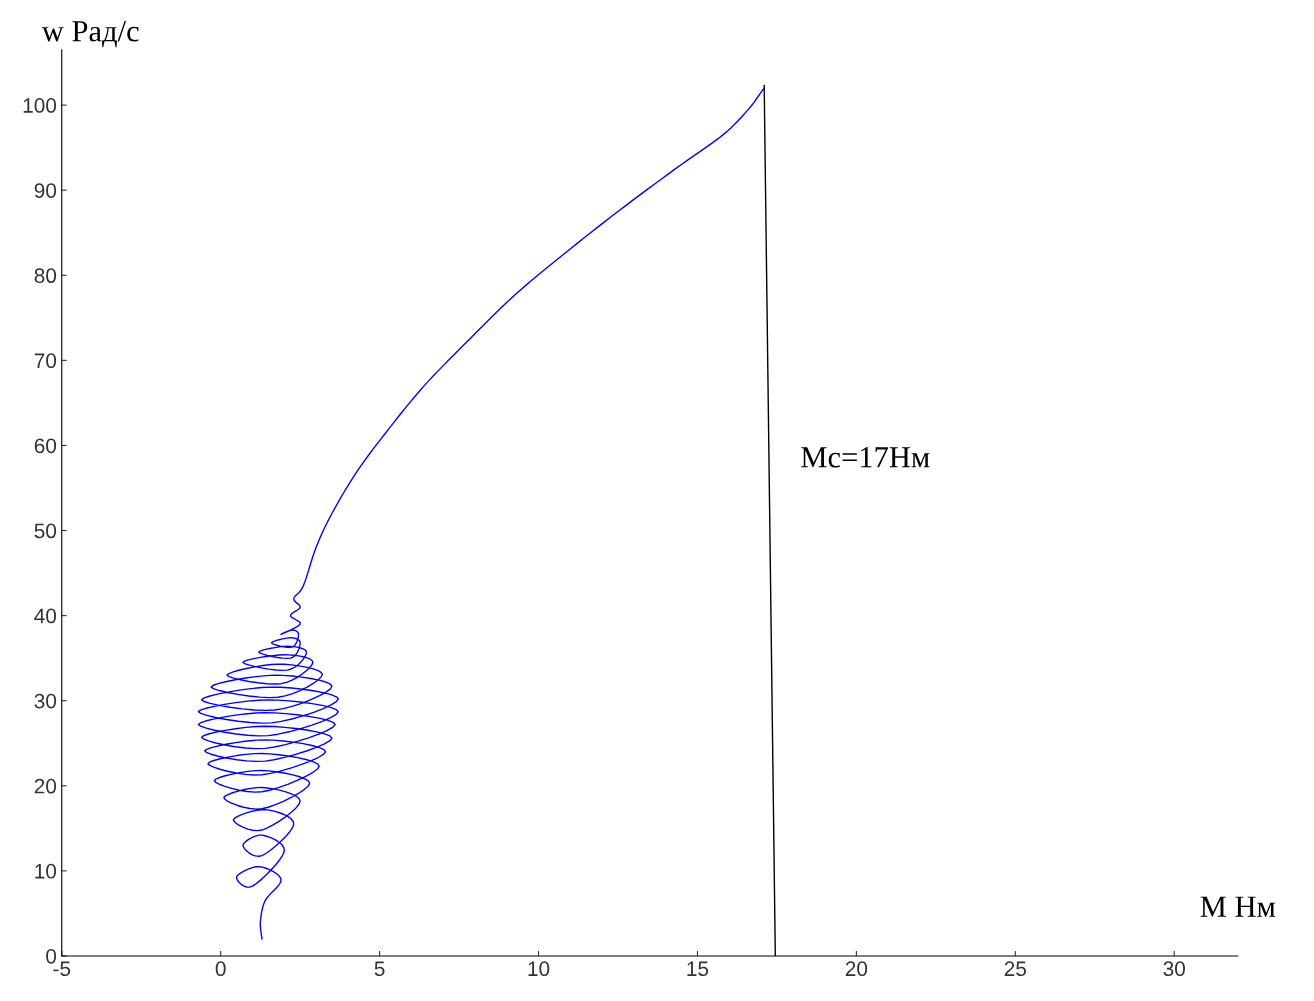  I want to click on x-tick-label: 30, so click(1174, 969).